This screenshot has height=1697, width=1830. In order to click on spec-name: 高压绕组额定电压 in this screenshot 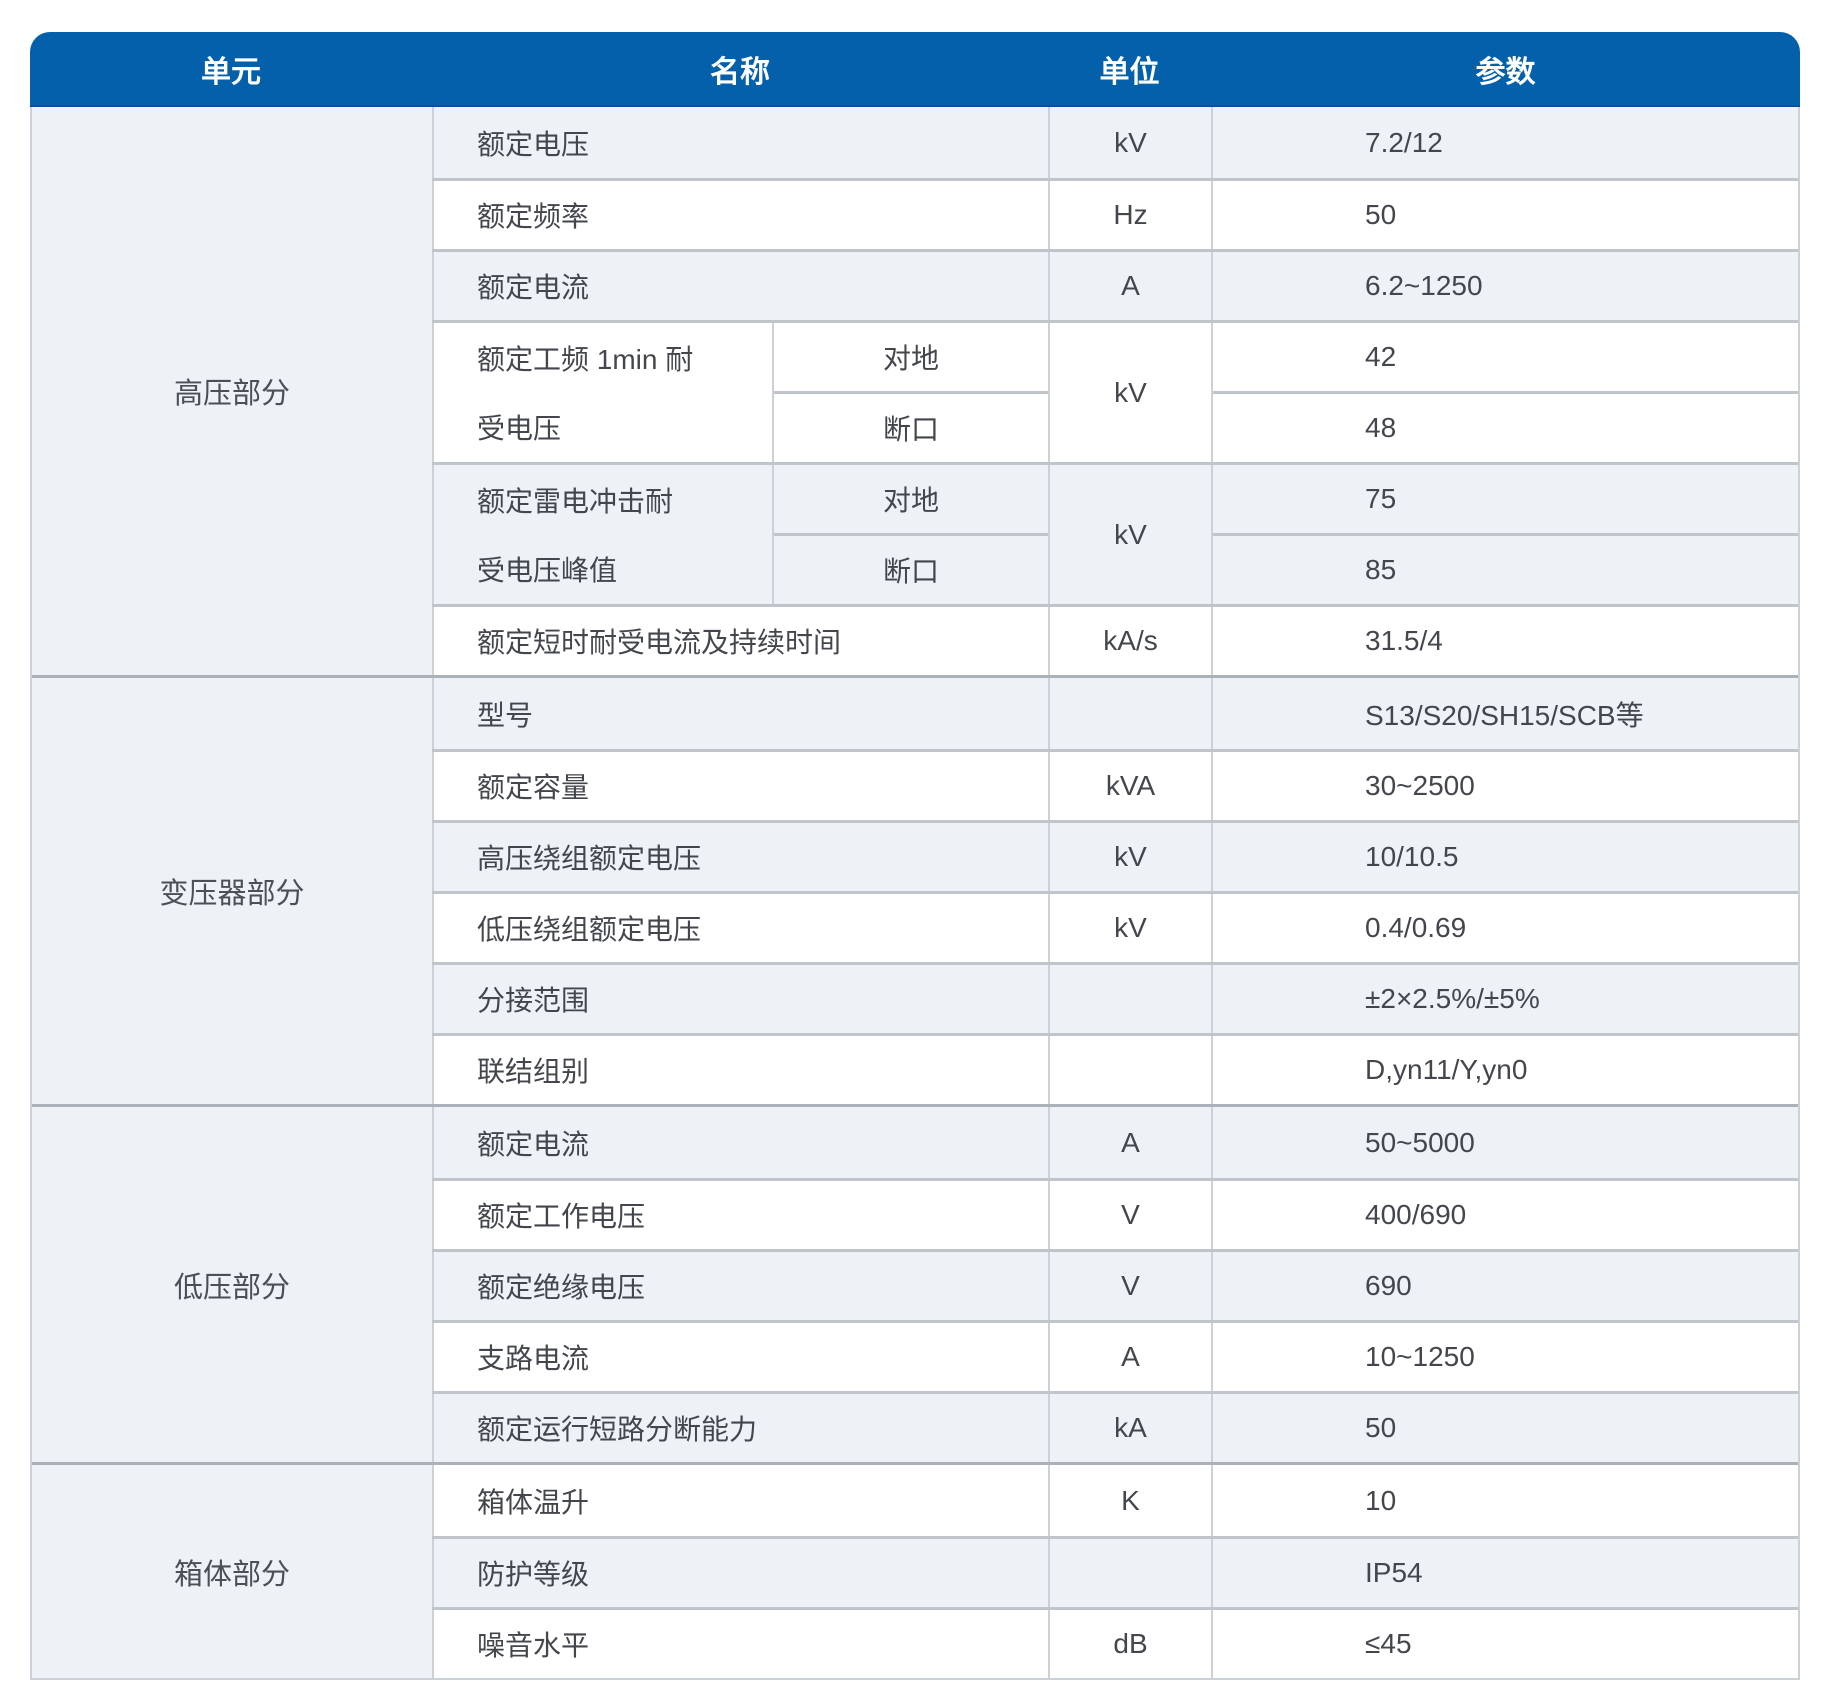, I will do `click(740, 857)`.